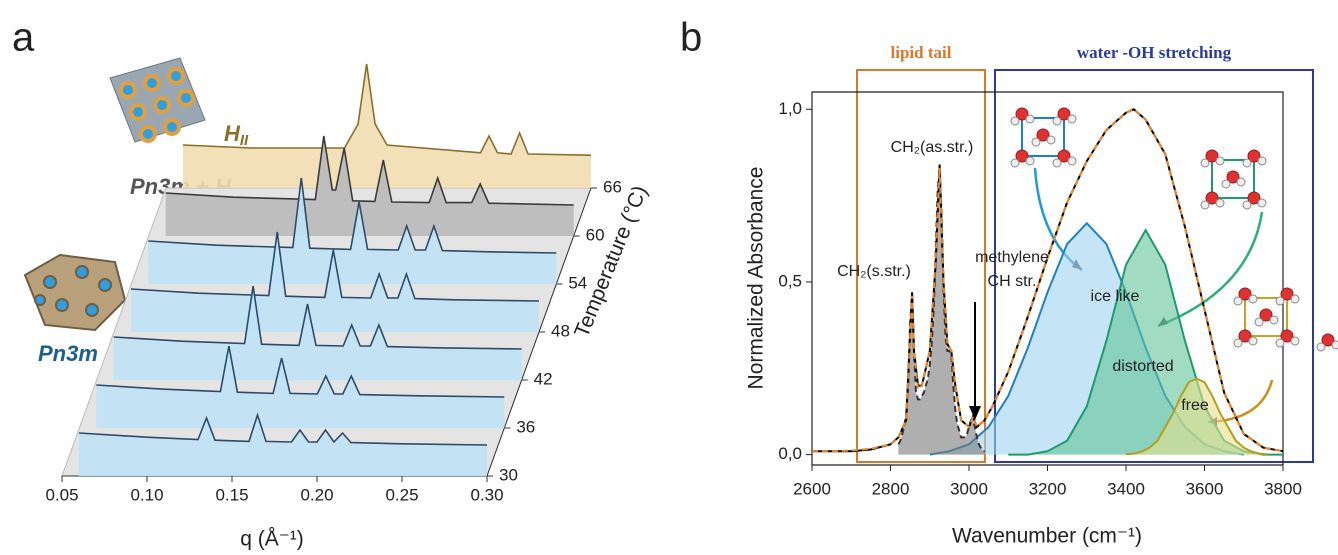 This screenshot has height=555, width=1338. Describe the element at coordinates (756, 278) in the screenshot. I see `y-axis-title: Normalized Absorbance` at that location.